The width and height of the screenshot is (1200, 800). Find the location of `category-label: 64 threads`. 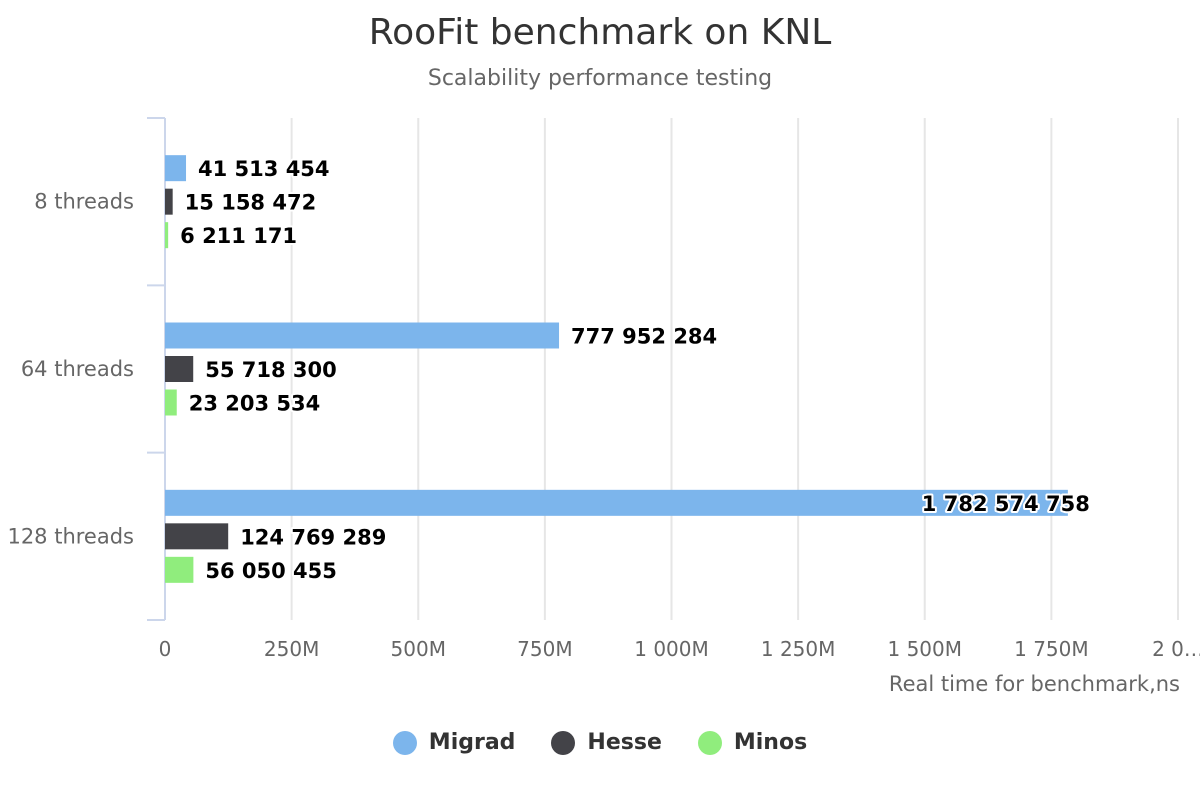

category-label: 64 threads is located at coordinates (77, 369).